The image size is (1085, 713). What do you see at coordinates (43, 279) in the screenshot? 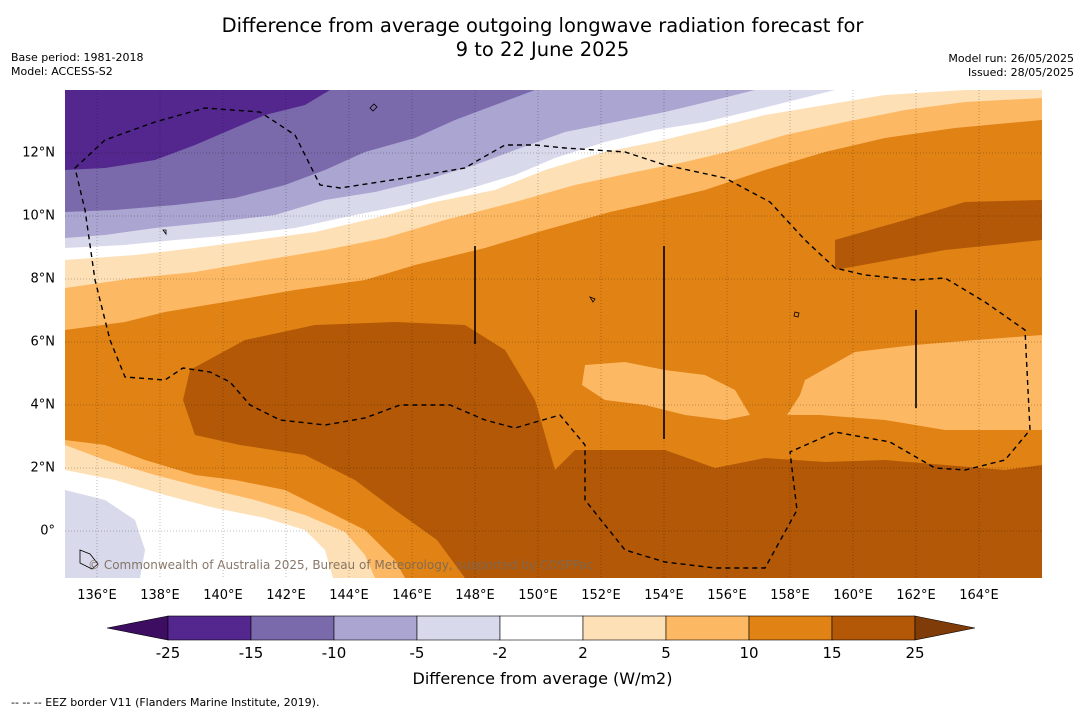
I see `lat-tick: 8°N` at bounding box center [43, 279].